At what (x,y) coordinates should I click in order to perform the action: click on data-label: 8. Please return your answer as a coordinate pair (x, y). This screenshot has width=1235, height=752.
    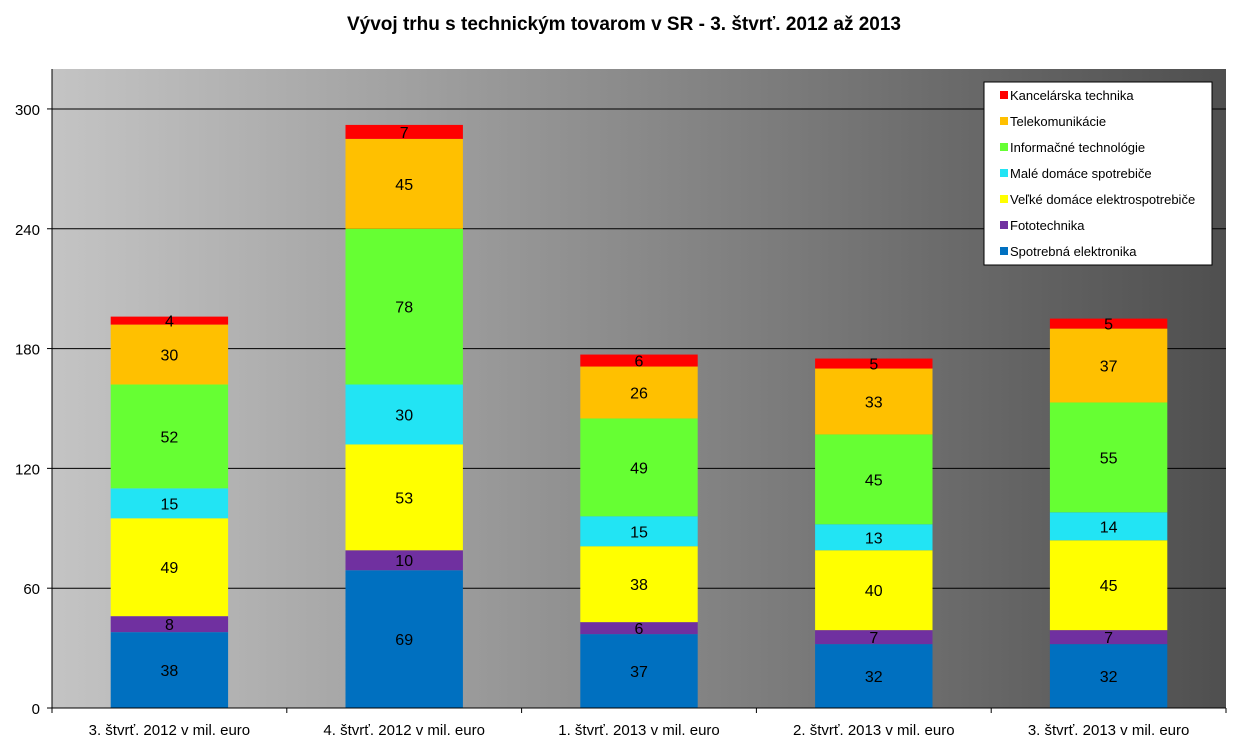
    Looking at the image, I should click on (169, 625).